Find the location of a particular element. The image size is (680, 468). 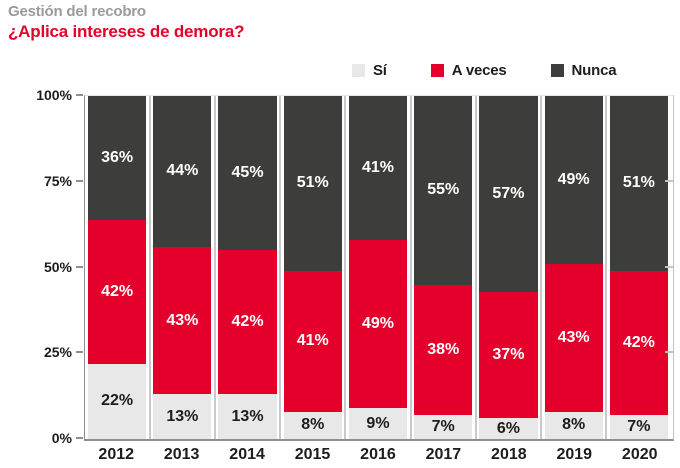

value-label: 9% is located at coordinates (378, 423).